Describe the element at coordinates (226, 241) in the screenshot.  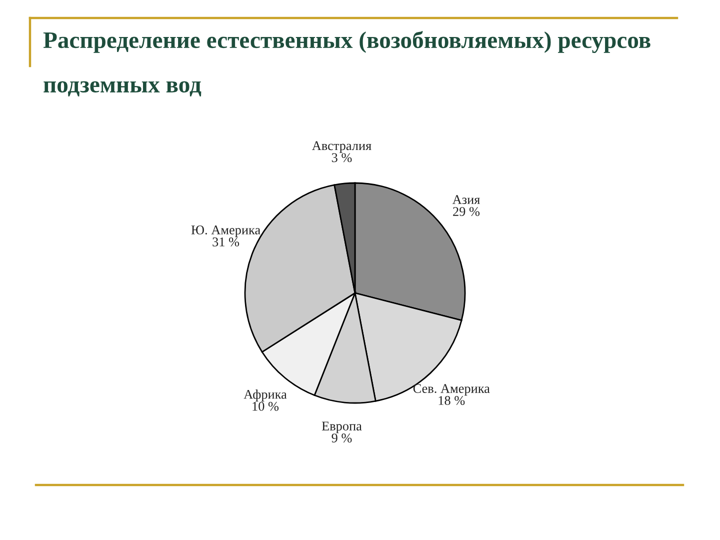
I see `data-label: 31 %` at that location.